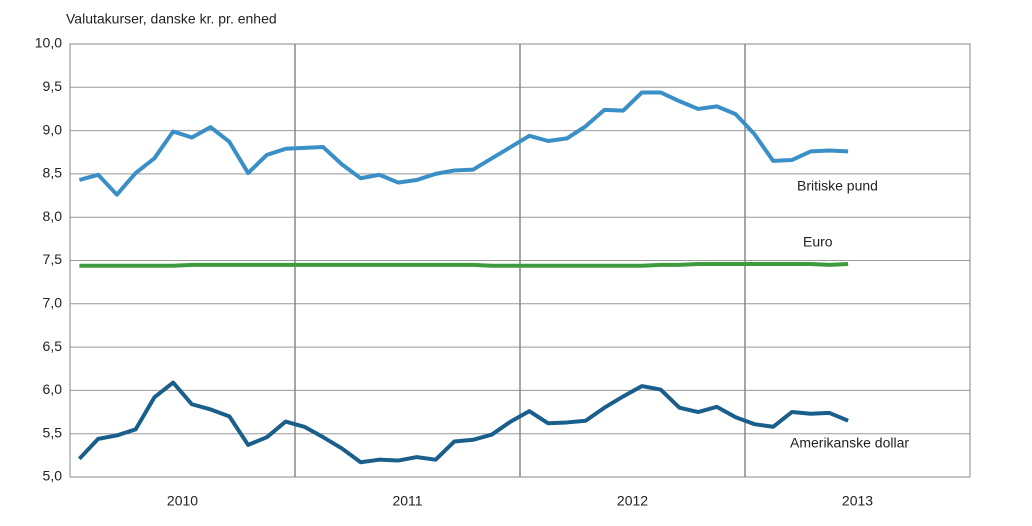 The image size is (1032, 526). I want to click on y-tick-label: 9,5, so click(53, 86).